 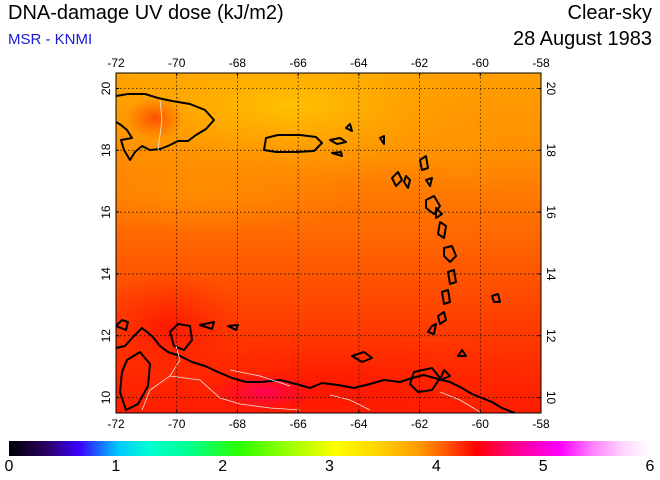 What do you see at coordinates (50, 39) in the screenshot?
I see `source-label: MSR - KNMI` at bounding box center [50, 39].